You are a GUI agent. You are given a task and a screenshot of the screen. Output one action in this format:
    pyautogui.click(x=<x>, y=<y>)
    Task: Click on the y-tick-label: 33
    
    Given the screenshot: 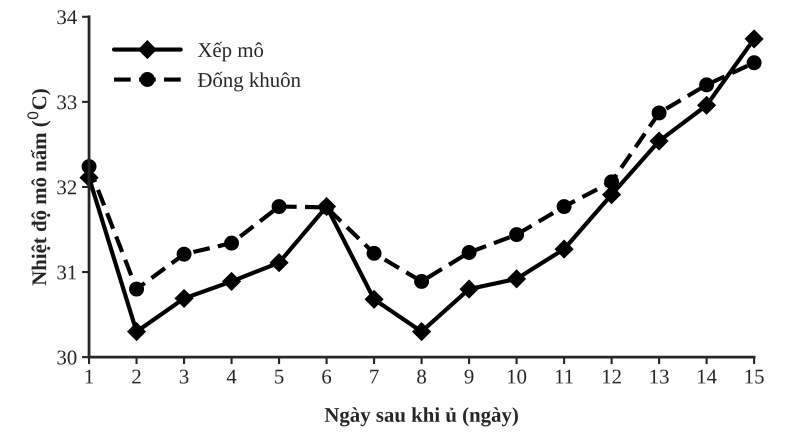 What is the action you would take?
    pyautogui.click(x=66, y=102)
    